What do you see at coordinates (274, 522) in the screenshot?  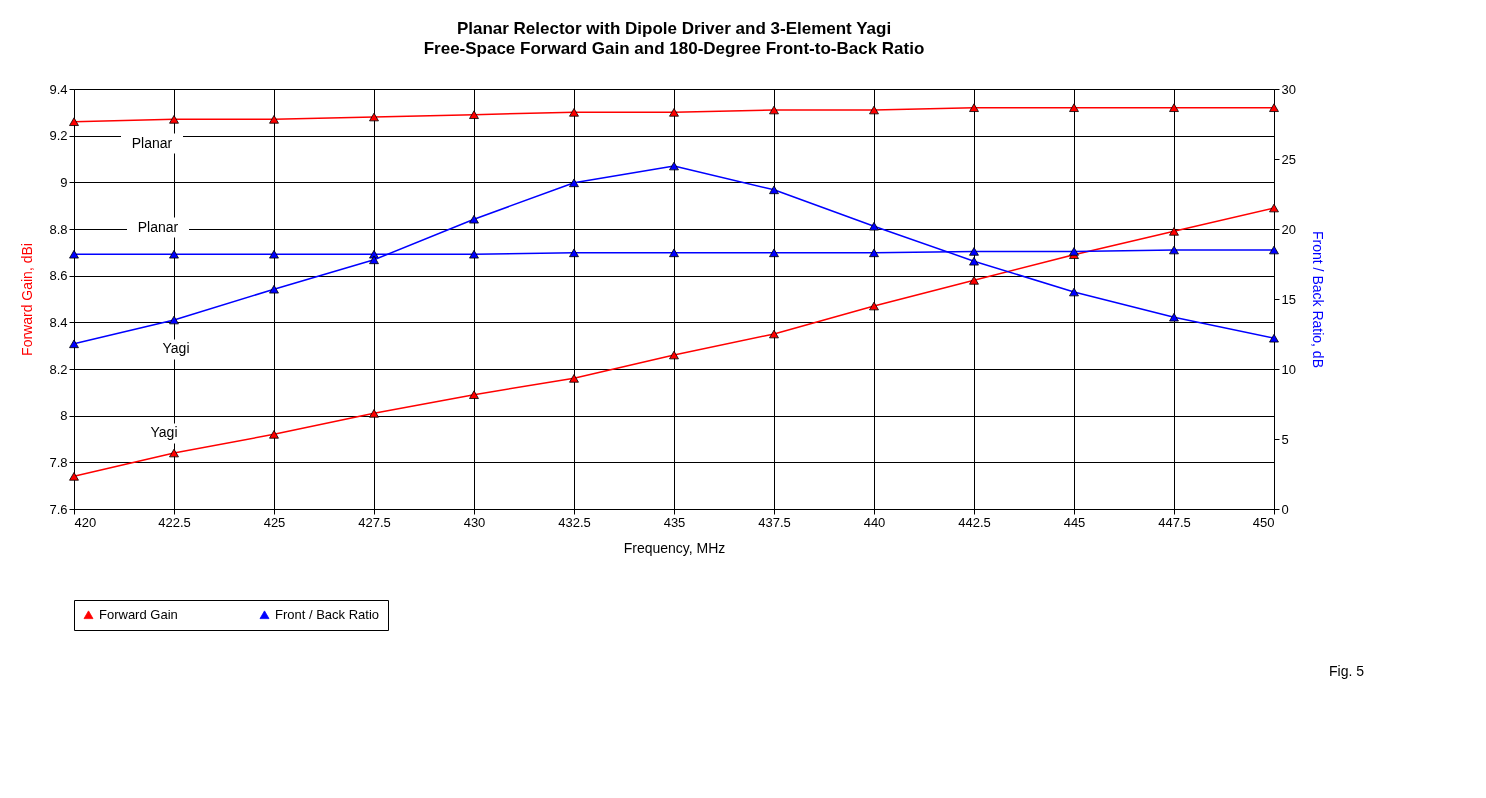 I see `x-tick-label: 425` at bounding box center [274, 522].